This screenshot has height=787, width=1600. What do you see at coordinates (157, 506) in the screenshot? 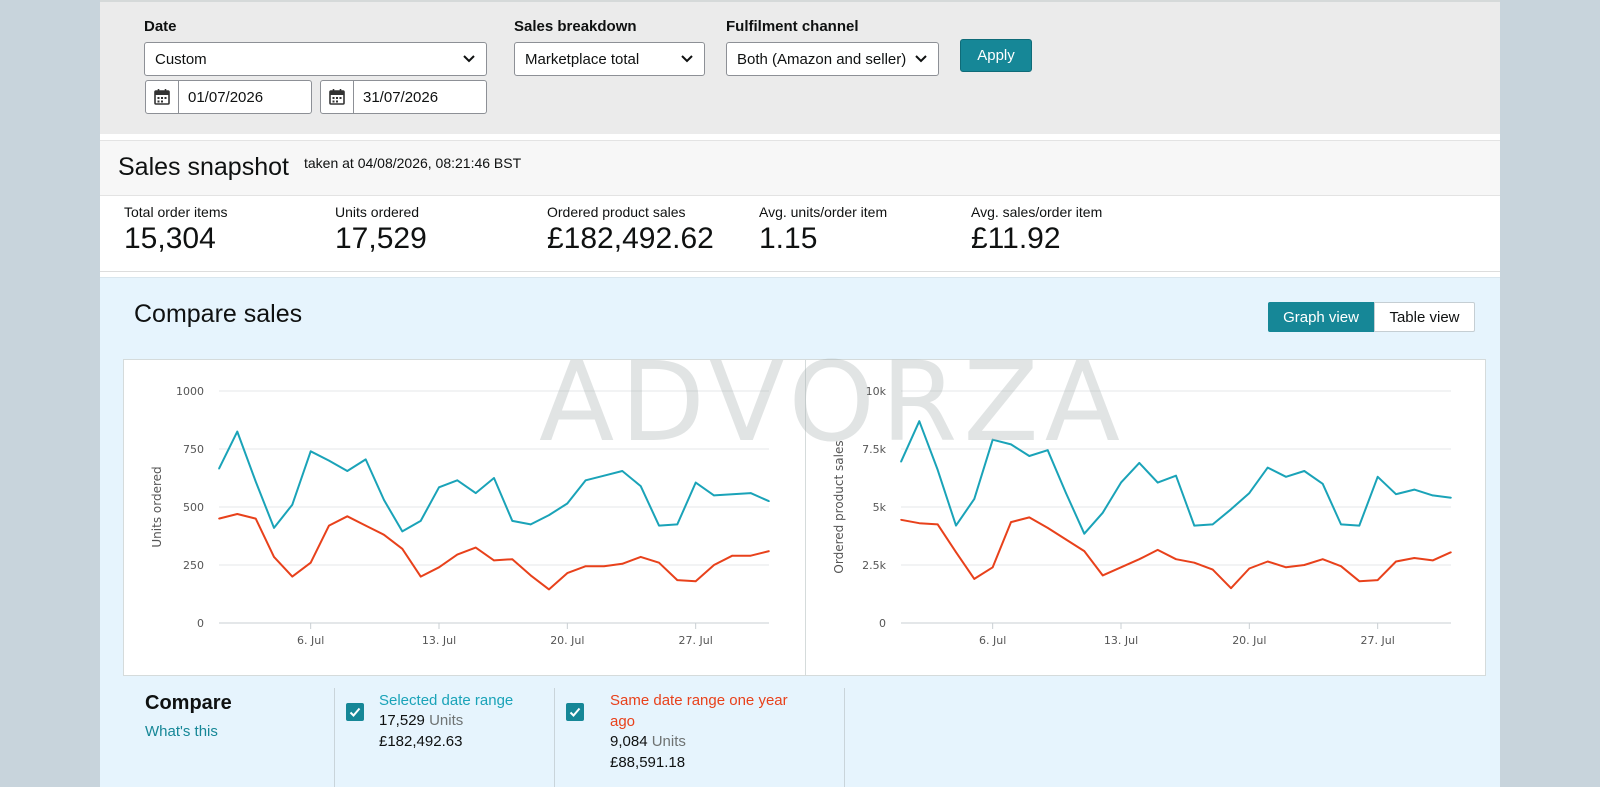
I see `y-axis-label: Units ordered` at bounding box center [157, 506].